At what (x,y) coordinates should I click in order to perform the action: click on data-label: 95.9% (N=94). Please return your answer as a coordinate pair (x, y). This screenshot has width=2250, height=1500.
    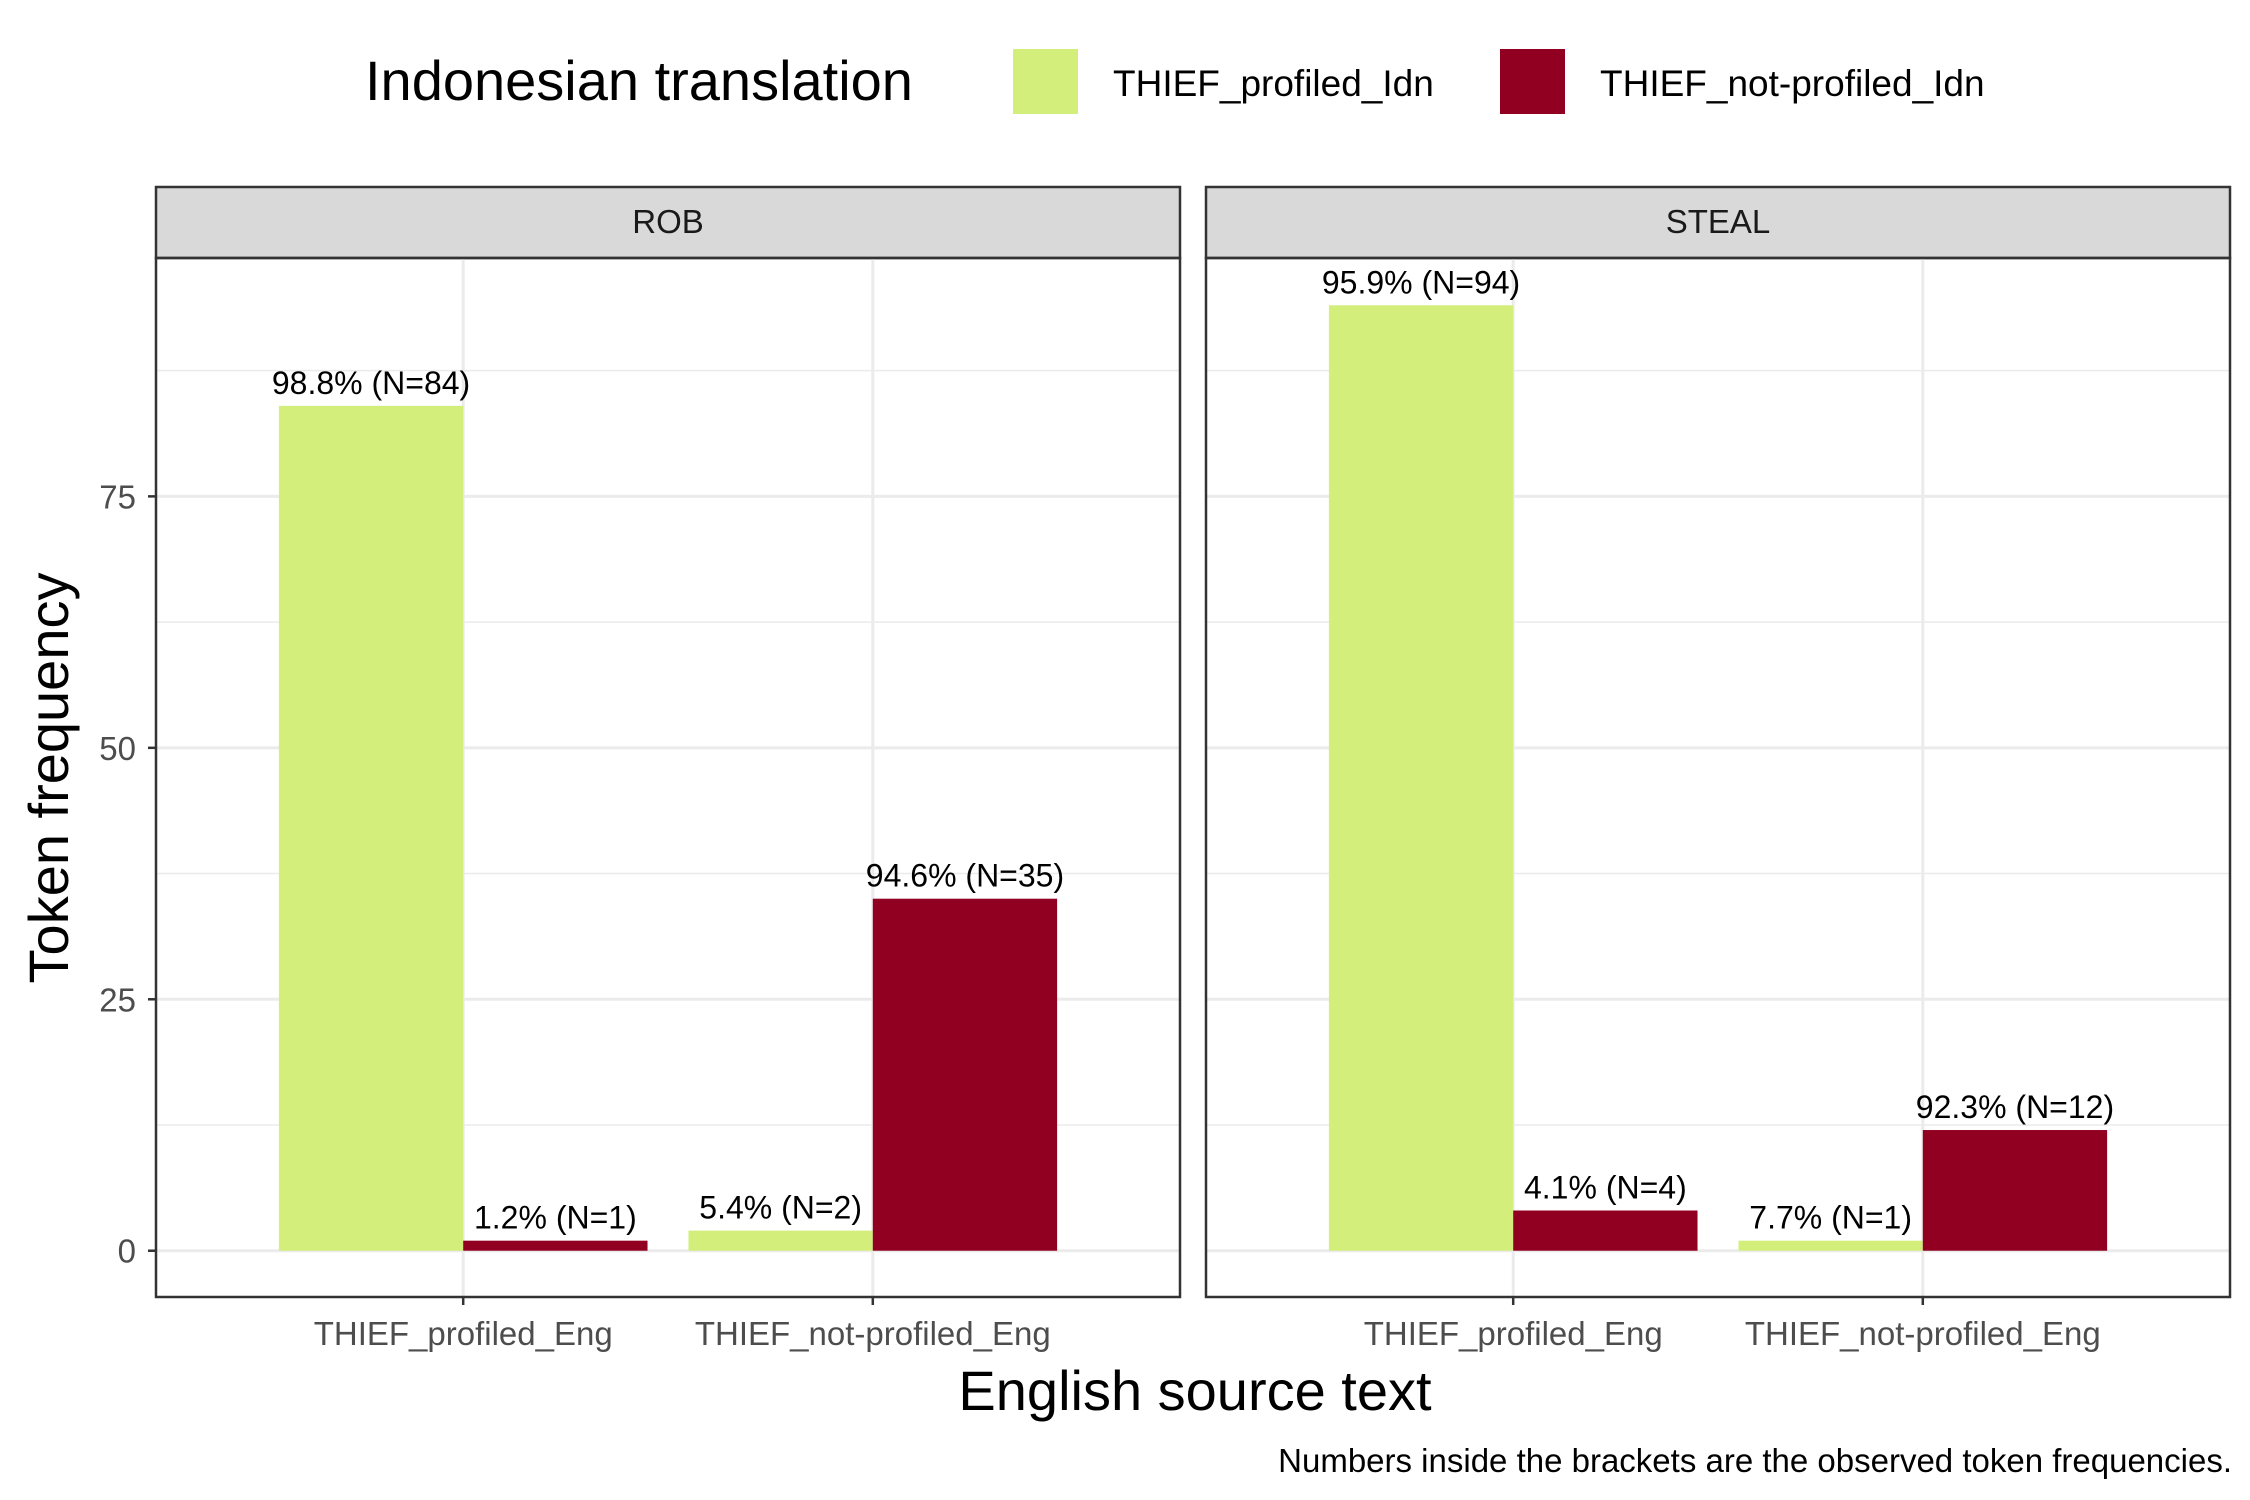
    Looking at the image, I should click on (1421, 282).